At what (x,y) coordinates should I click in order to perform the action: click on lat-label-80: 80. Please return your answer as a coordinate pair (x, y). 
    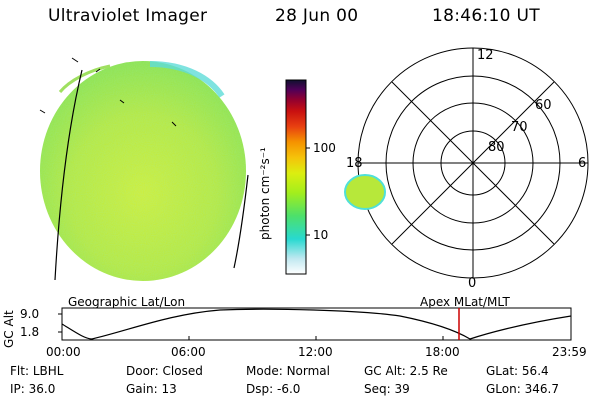
    Looking at the image, I should click on (496, 147).